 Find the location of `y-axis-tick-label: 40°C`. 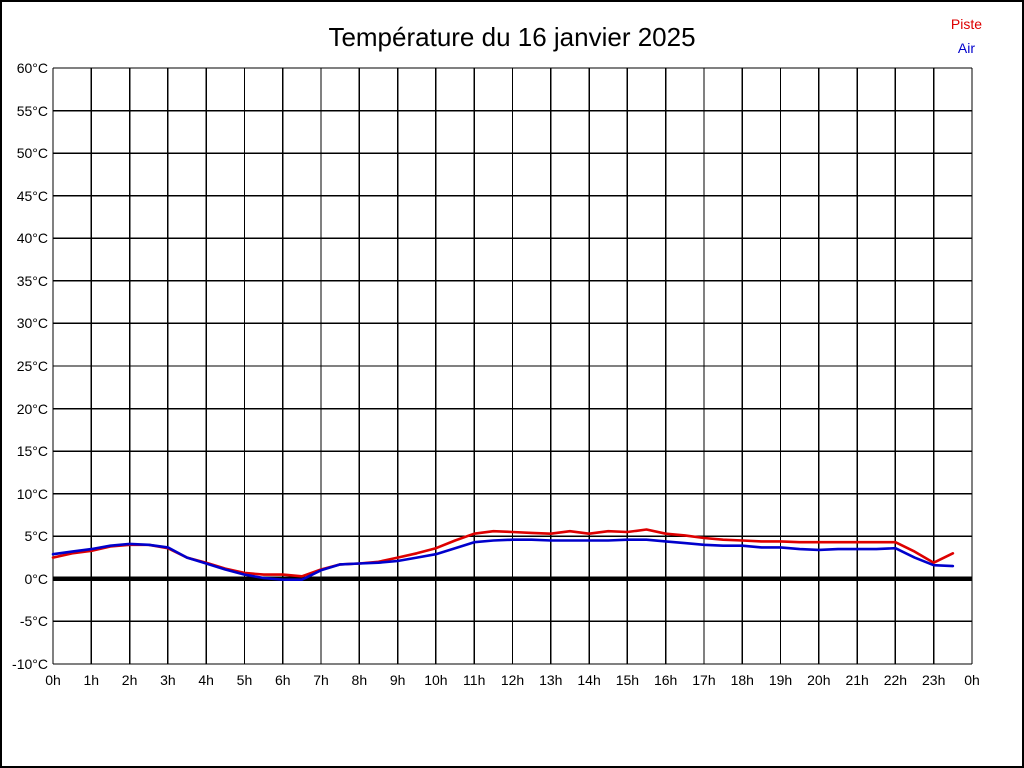

y-axis-tick-label: 40°C is located at coordinates (32, 238).